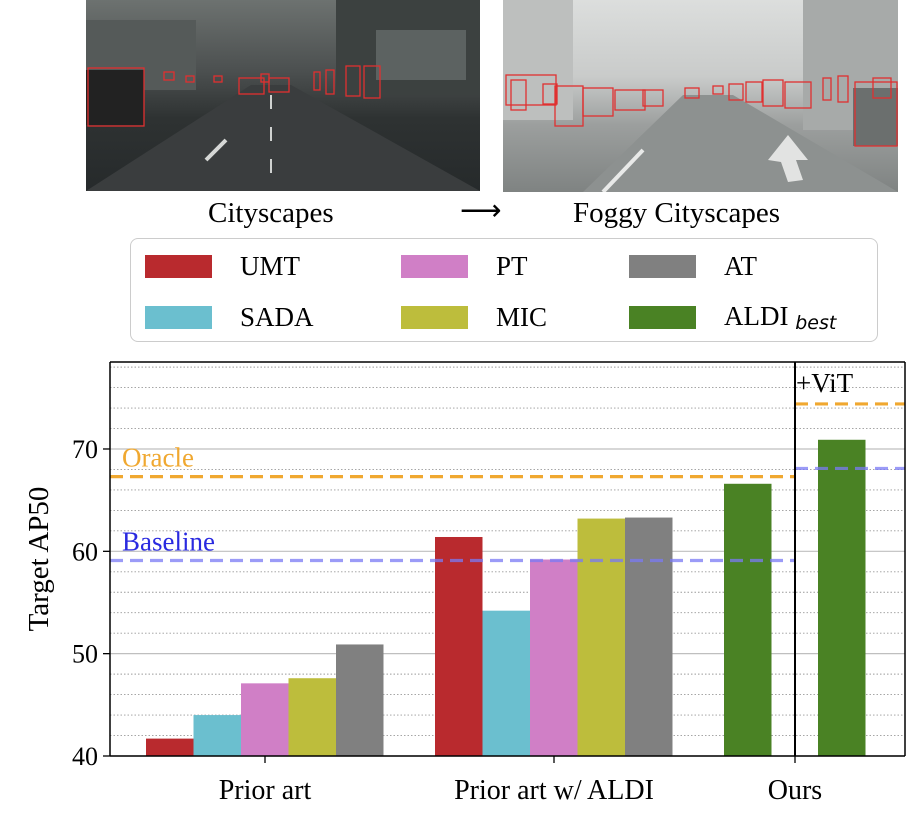  What do you see at coordinates (85, 551) in the screenshot?
I see `y-tick-label: 60` at bounding box center [85, 551].